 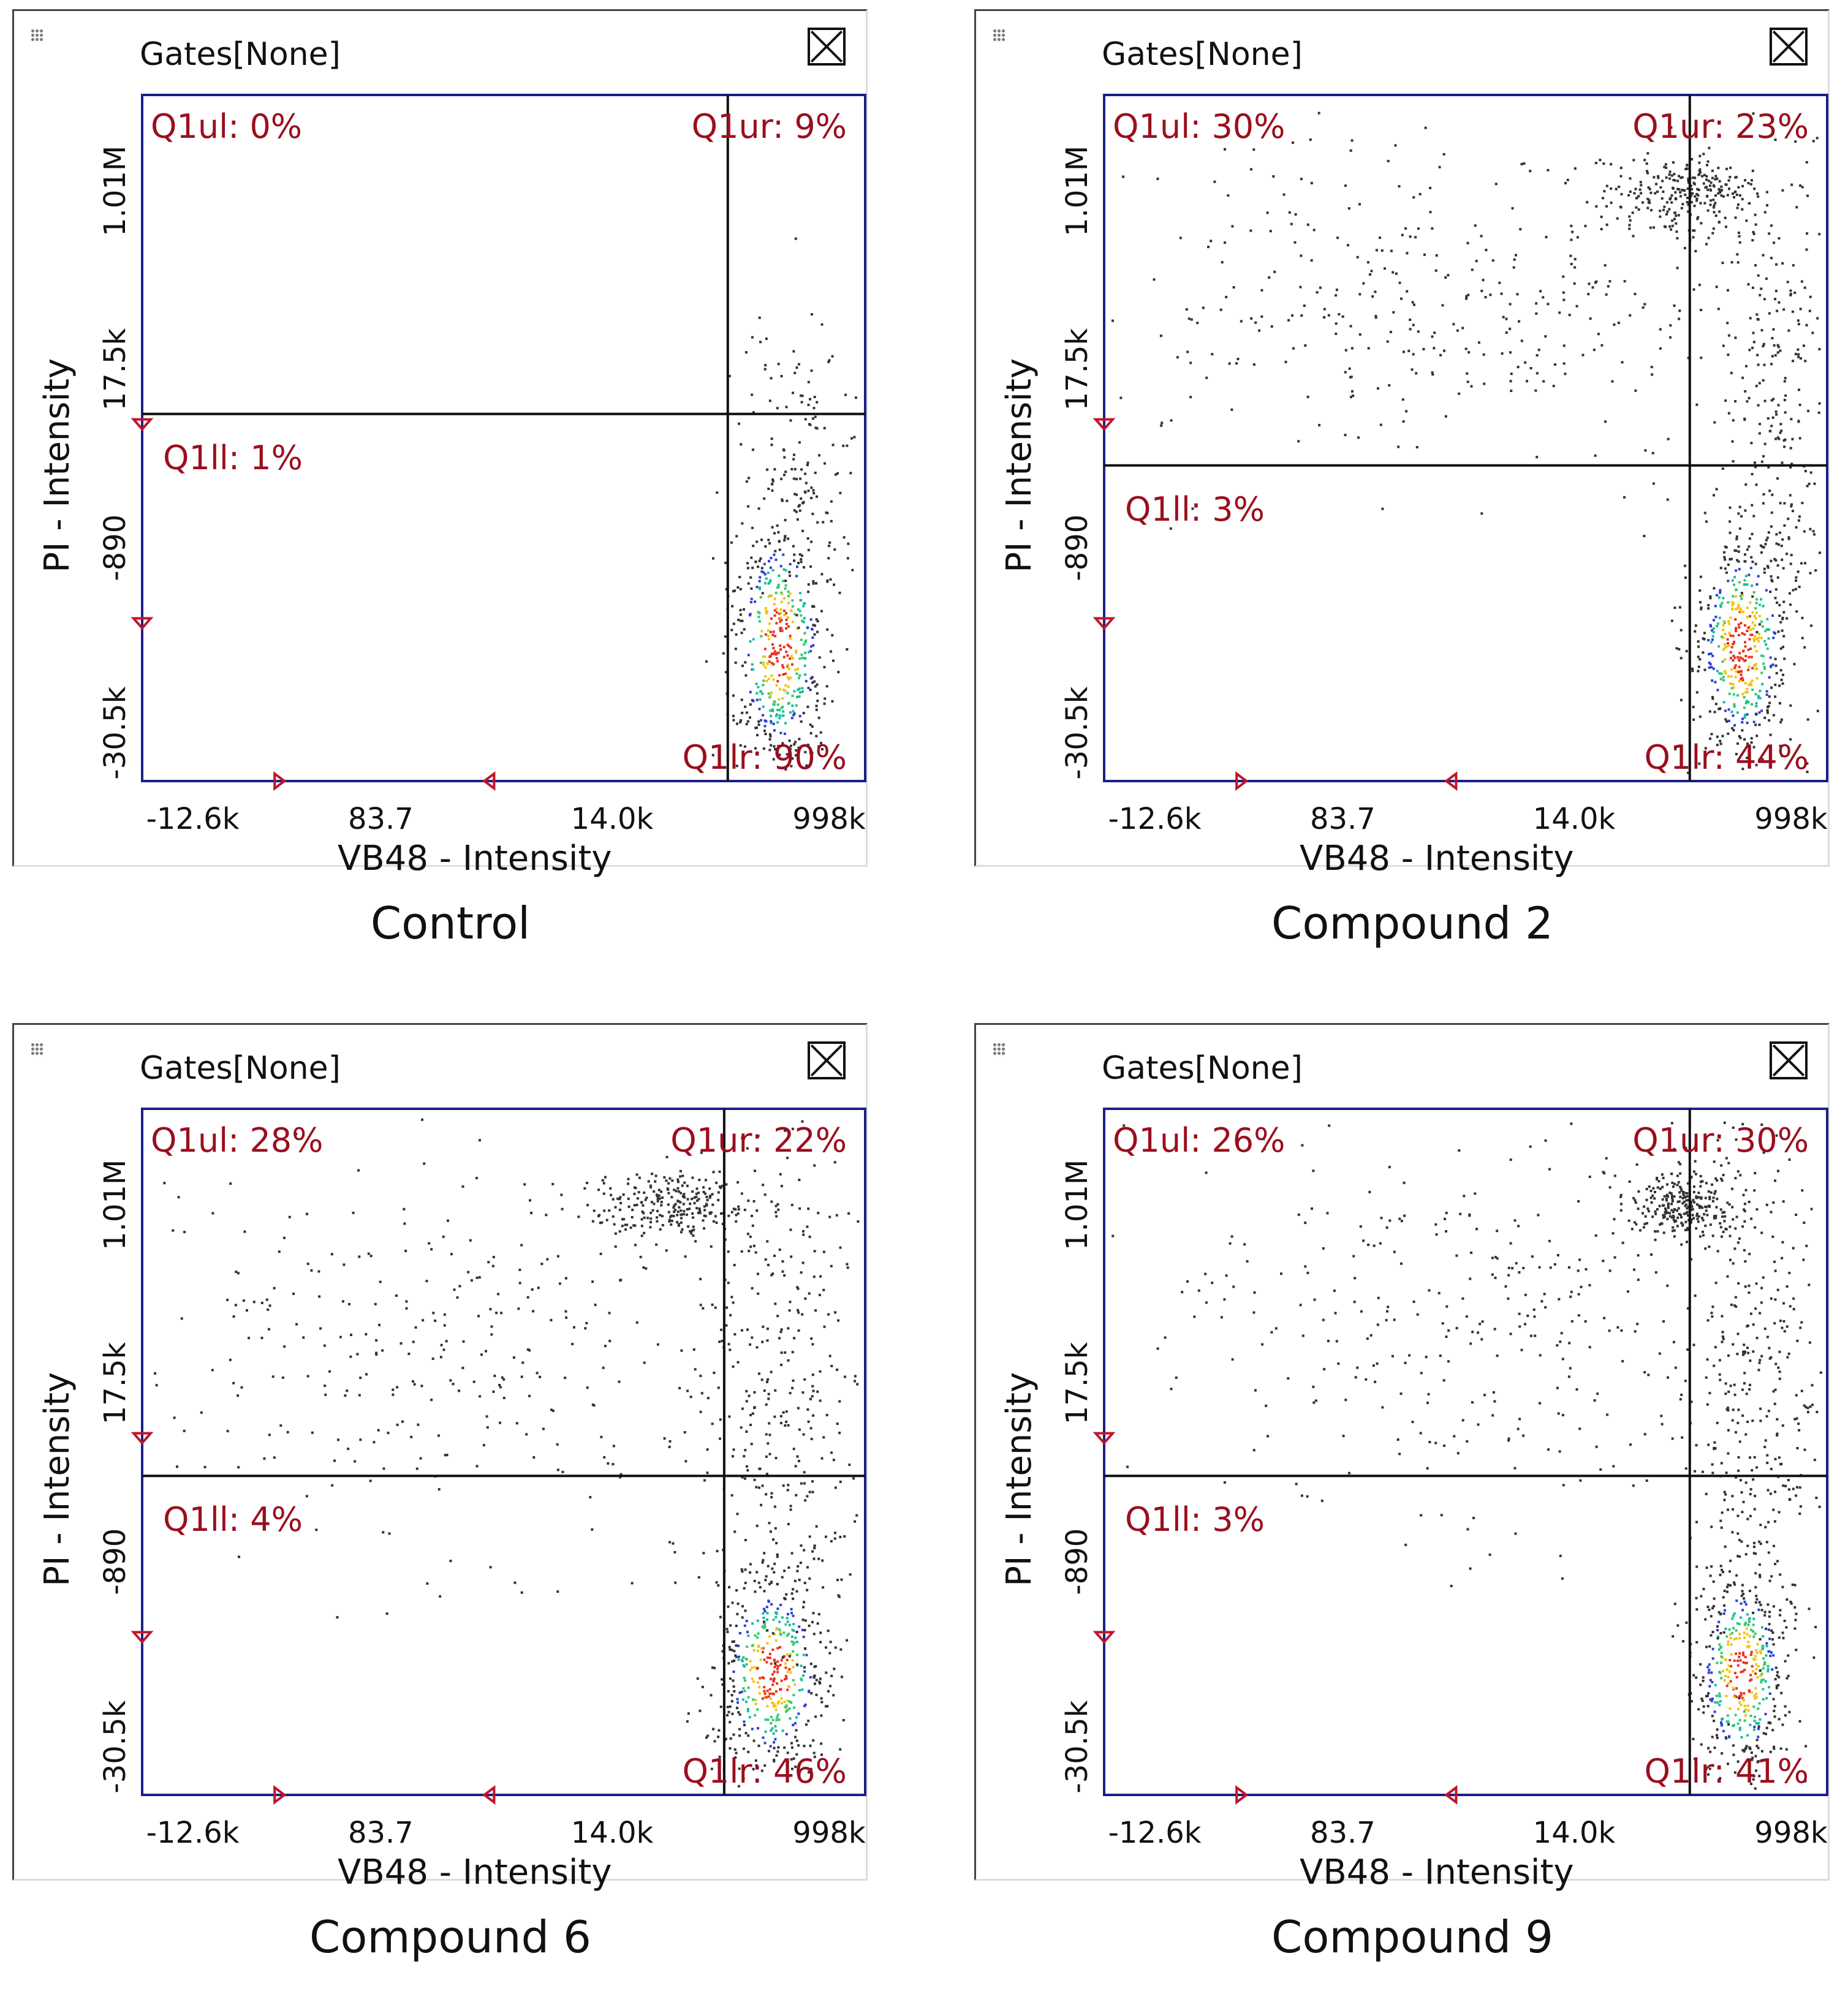 What do you see at coordinates (1199, 127) in the screenshot?
I see `quadrant-label-ul: Q1ul: 30%` at bounding box center [1199, 127].